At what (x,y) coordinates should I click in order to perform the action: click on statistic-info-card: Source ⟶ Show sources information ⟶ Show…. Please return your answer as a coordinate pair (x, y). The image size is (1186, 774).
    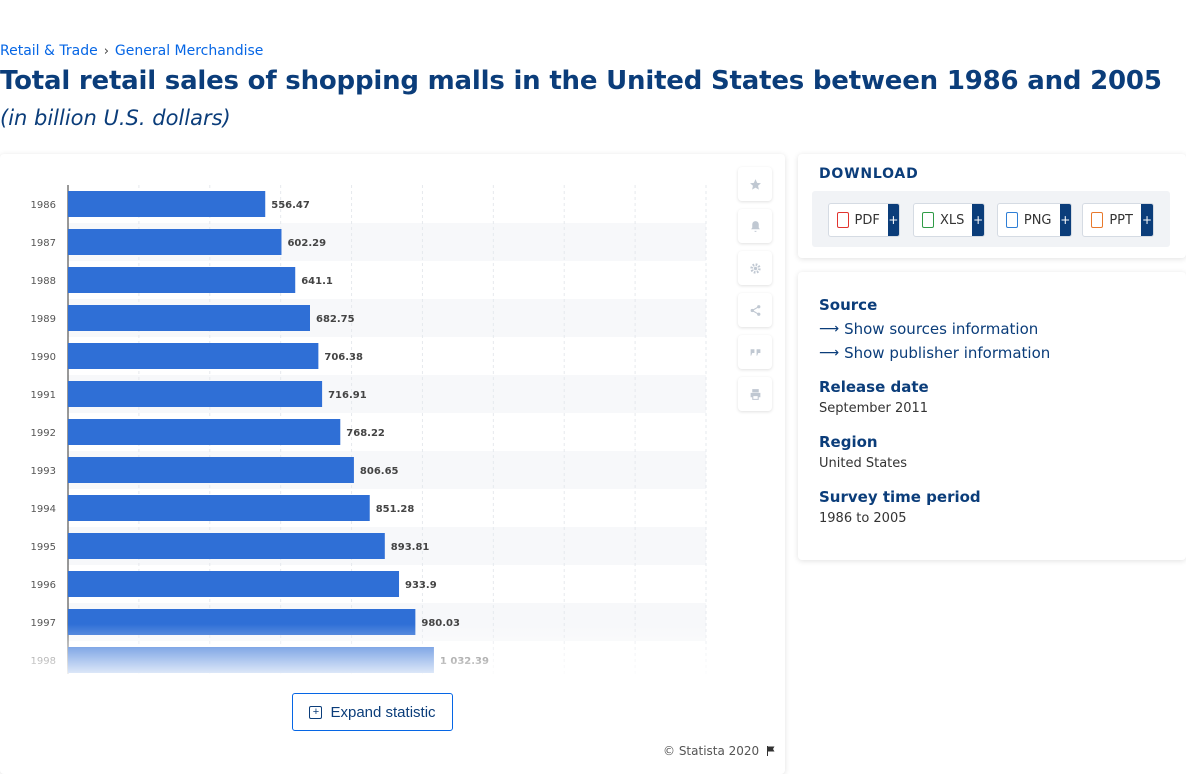
    Looking at the image, I should click on (992, 416).